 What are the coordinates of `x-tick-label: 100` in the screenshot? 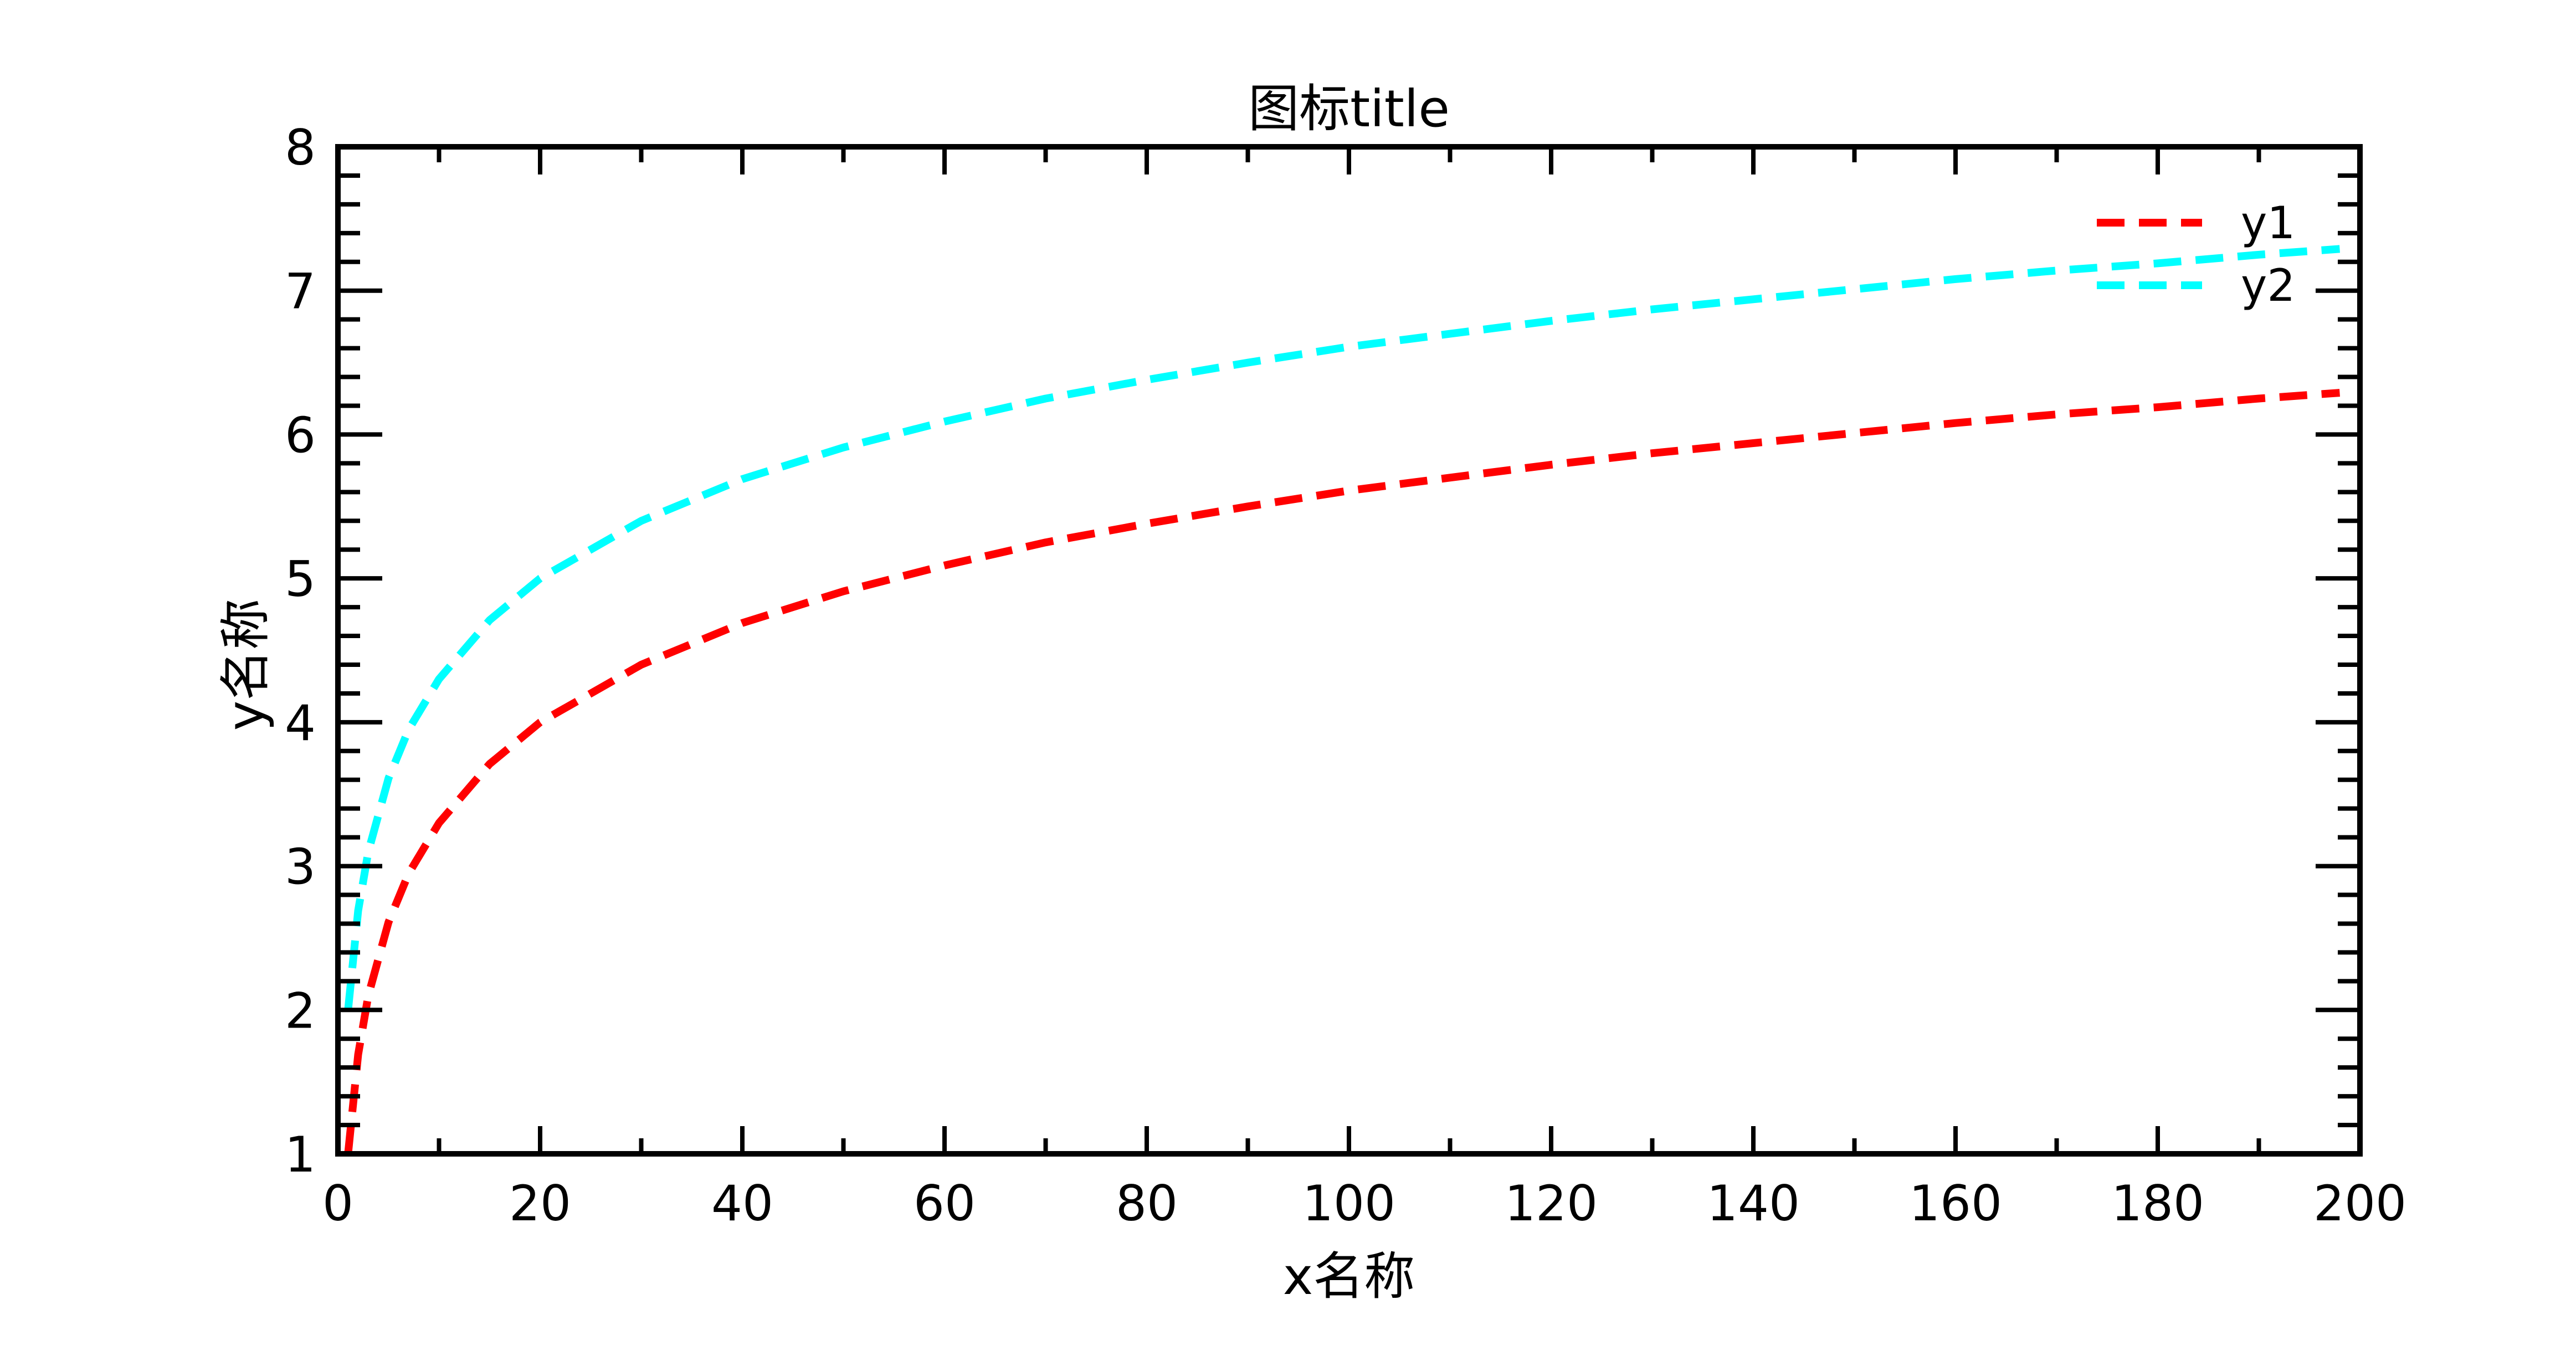 It's located at (1348, 1203).